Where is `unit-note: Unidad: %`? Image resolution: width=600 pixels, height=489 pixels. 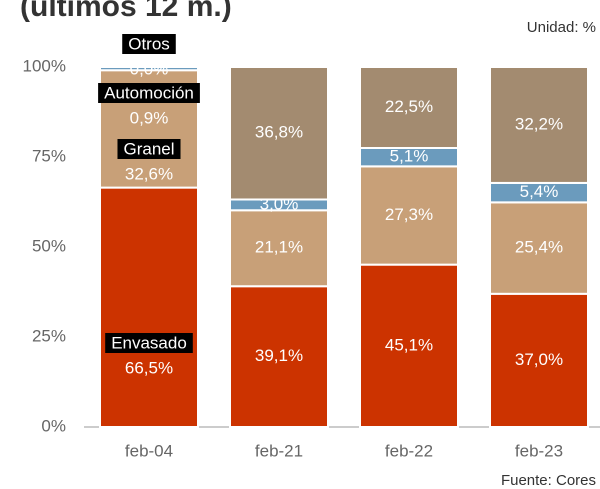
unit-note: Unidad: % is located at coordinates (561, 27).